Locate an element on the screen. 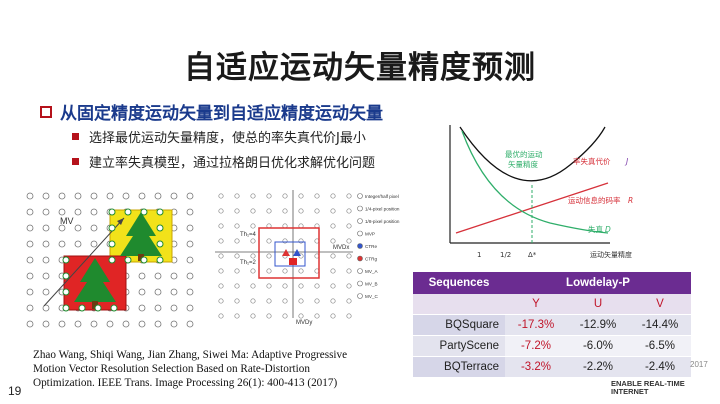 The image size is (720, 404). legend-label: Integer/half pixel position is located at coordinates (382, 196).